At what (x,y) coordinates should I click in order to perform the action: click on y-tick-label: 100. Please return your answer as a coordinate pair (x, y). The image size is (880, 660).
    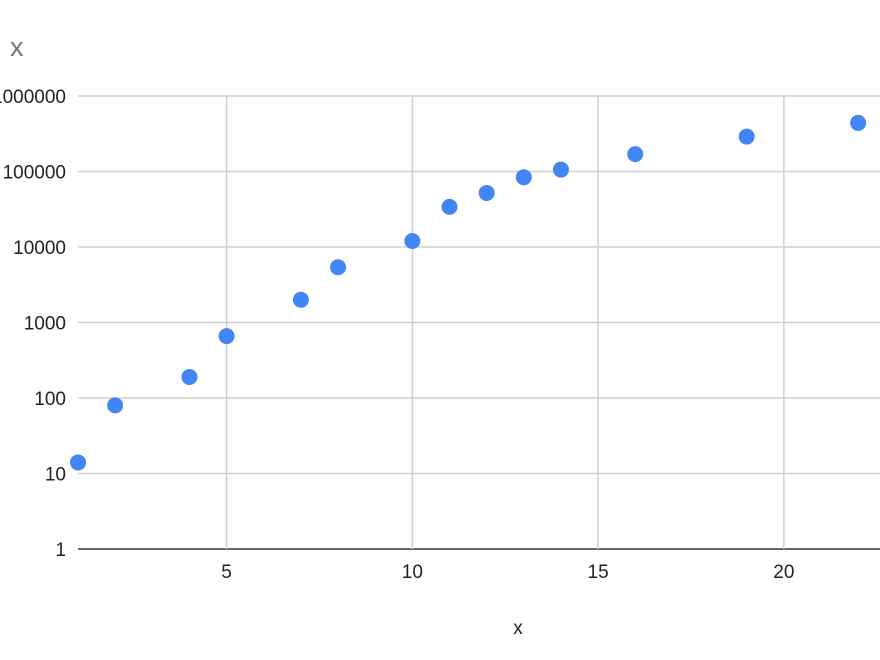
    Looking at the image, I should click on (50, 399).